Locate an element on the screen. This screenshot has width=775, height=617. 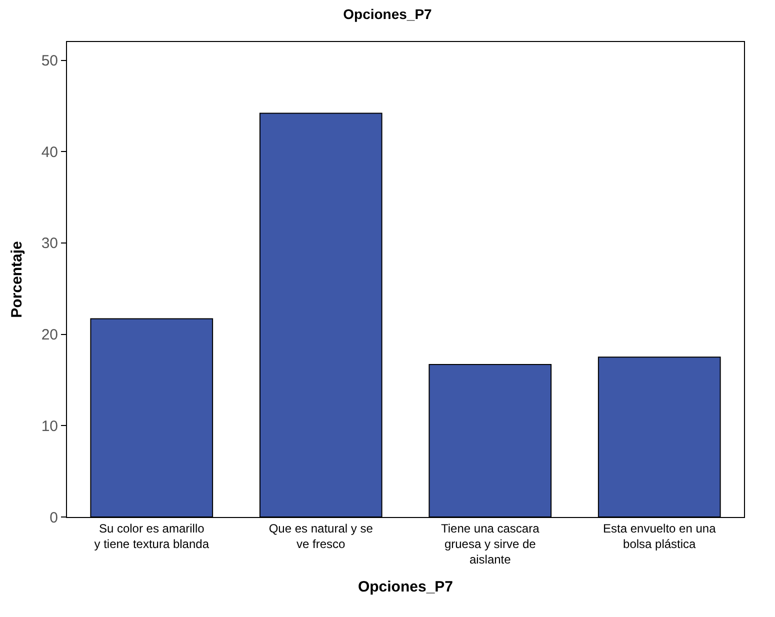
y-tick-label: 10 is located at coordinates (49, 426).